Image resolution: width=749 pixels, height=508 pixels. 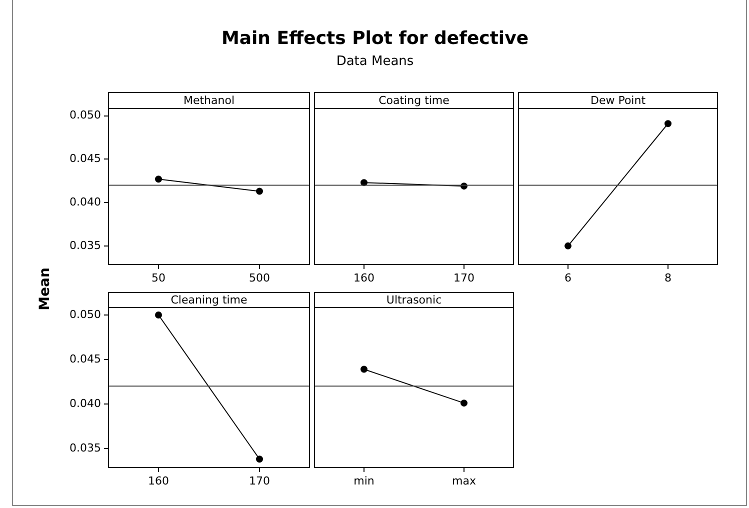 I want to click on text: Main Effects Plot for defective, so click(x=375, y=38).